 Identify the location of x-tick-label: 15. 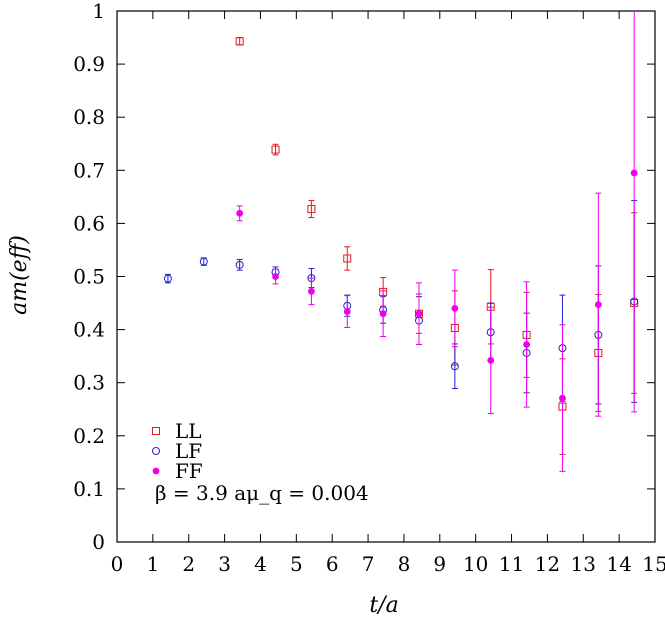
(653, 564).